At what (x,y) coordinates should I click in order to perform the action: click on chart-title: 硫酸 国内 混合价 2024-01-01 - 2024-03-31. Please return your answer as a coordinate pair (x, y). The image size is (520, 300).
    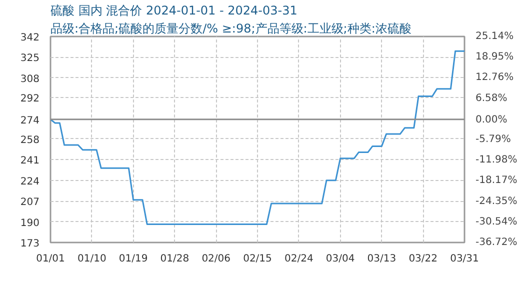
    Looking at the image, I should click on (174, 11).